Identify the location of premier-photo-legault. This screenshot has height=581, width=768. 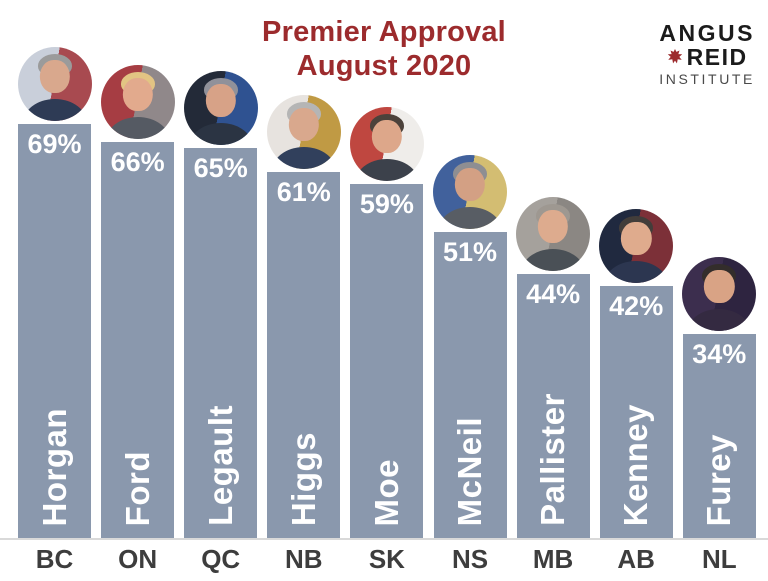
(220, 108).